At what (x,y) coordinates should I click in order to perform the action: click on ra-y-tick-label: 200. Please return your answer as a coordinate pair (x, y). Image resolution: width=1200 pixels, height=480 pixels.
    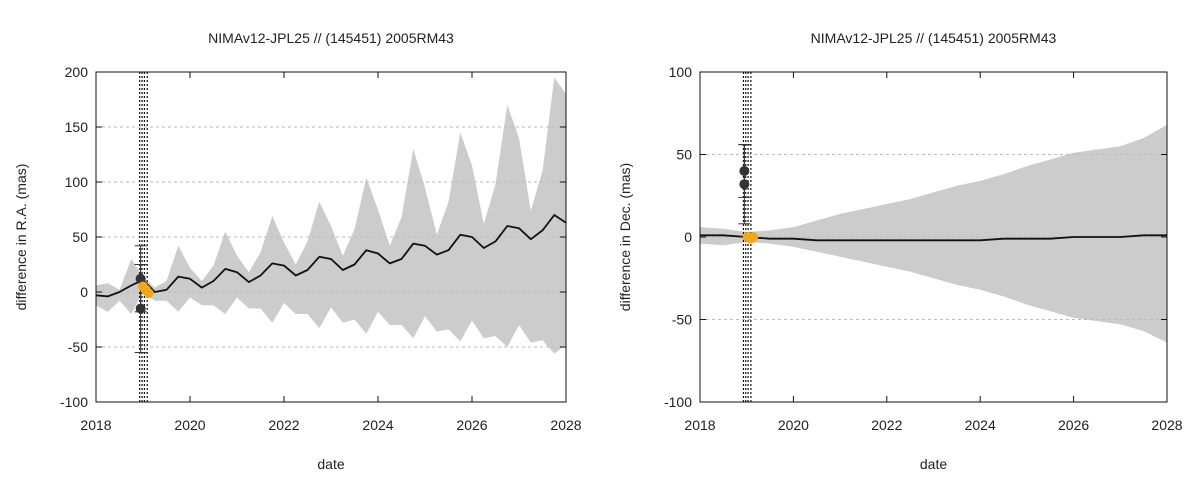
    Looking at the image, I should click on (77, 72).